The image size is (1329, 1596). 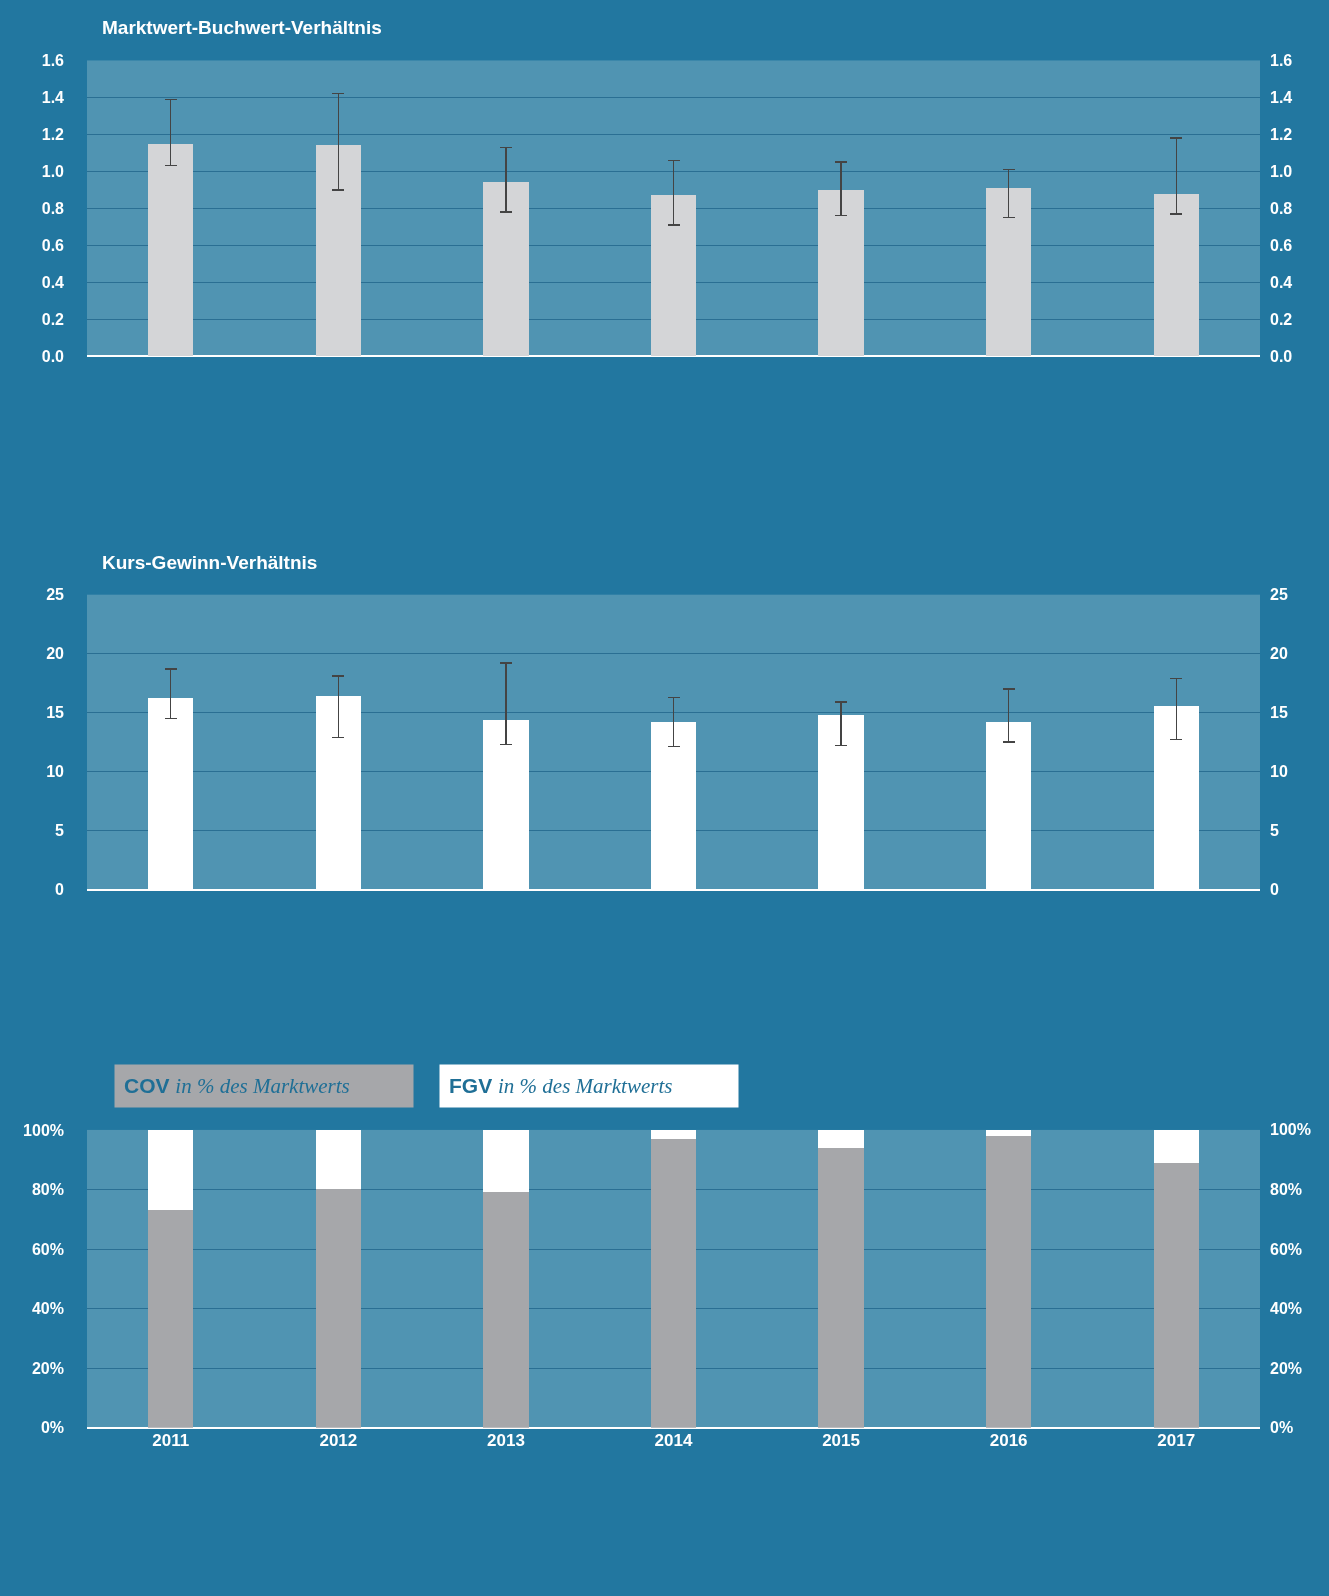 What do you see at coordinates (52, 1428) in the screenshot?
I see `y-tick-label: 0%` at bounding box center [52, 1428].